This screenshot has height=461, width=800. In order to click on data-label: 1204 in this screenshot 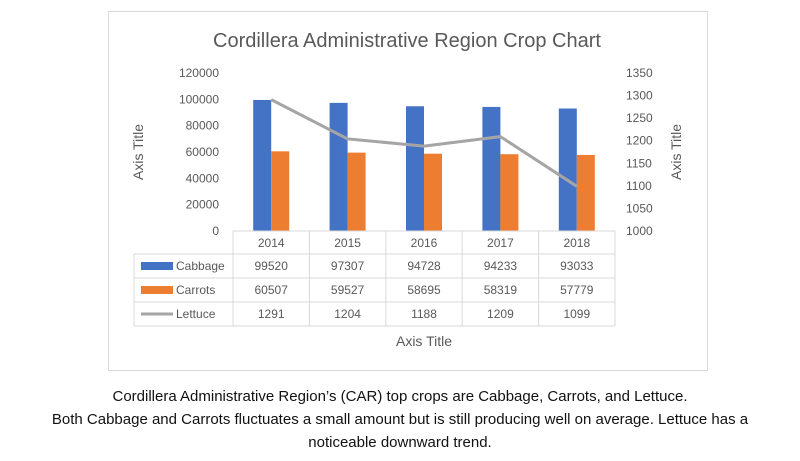, I will do `click(347, 314)`.